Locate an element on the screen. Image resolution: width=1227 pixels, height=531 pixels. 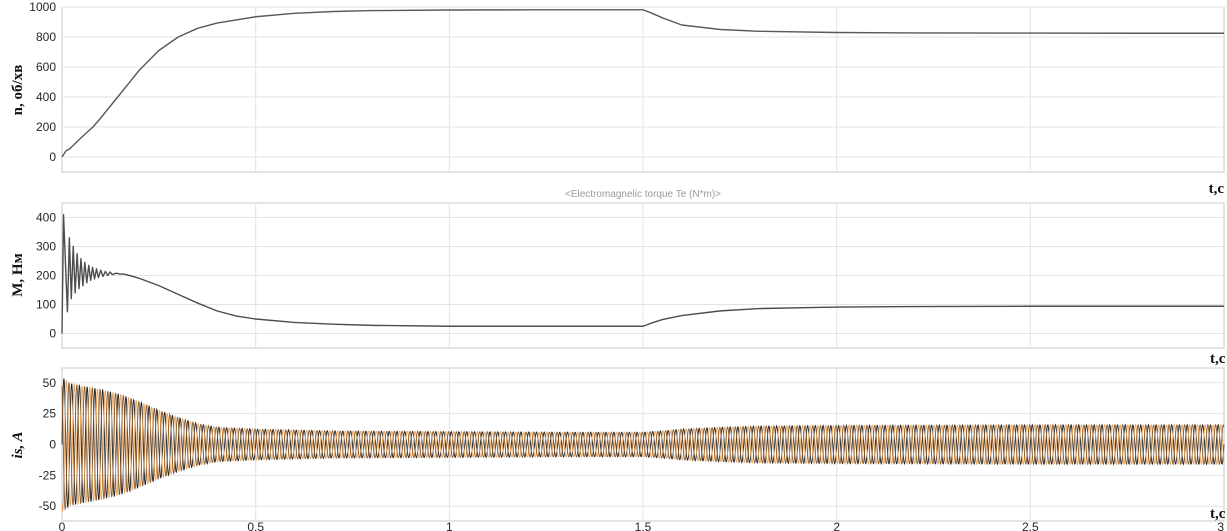
current-x-tick-label: 2 is located at coordinates (836, 525).